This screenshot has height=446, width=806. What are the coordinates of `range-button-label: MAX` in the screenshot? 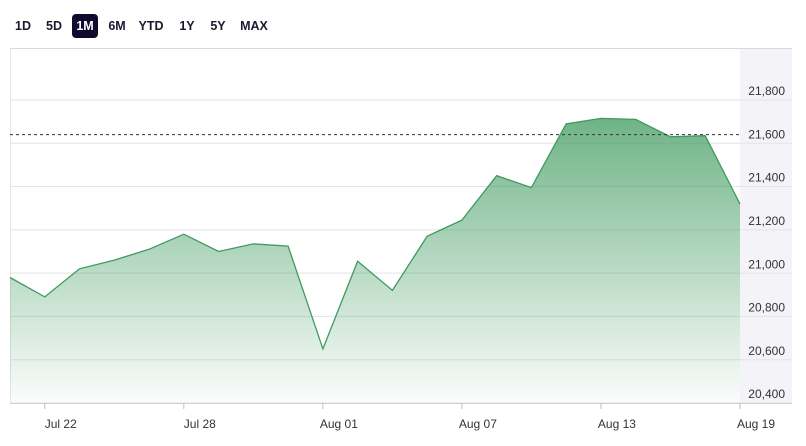 It's located at (254, 26).